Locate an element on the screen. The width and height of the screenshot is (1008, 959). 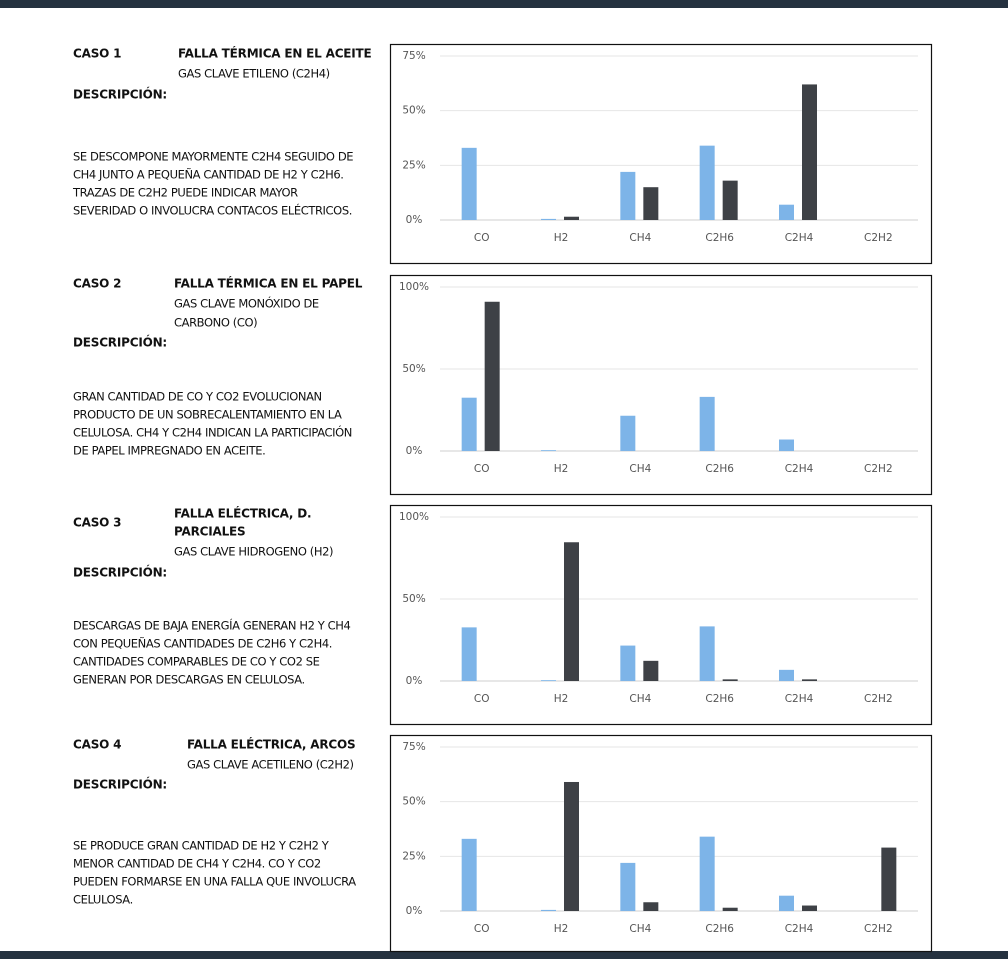
description-line: SE DESCOMPONE MAYORMENTE C2H4 SEGUIDO DE is located at coordinates (213, 157).